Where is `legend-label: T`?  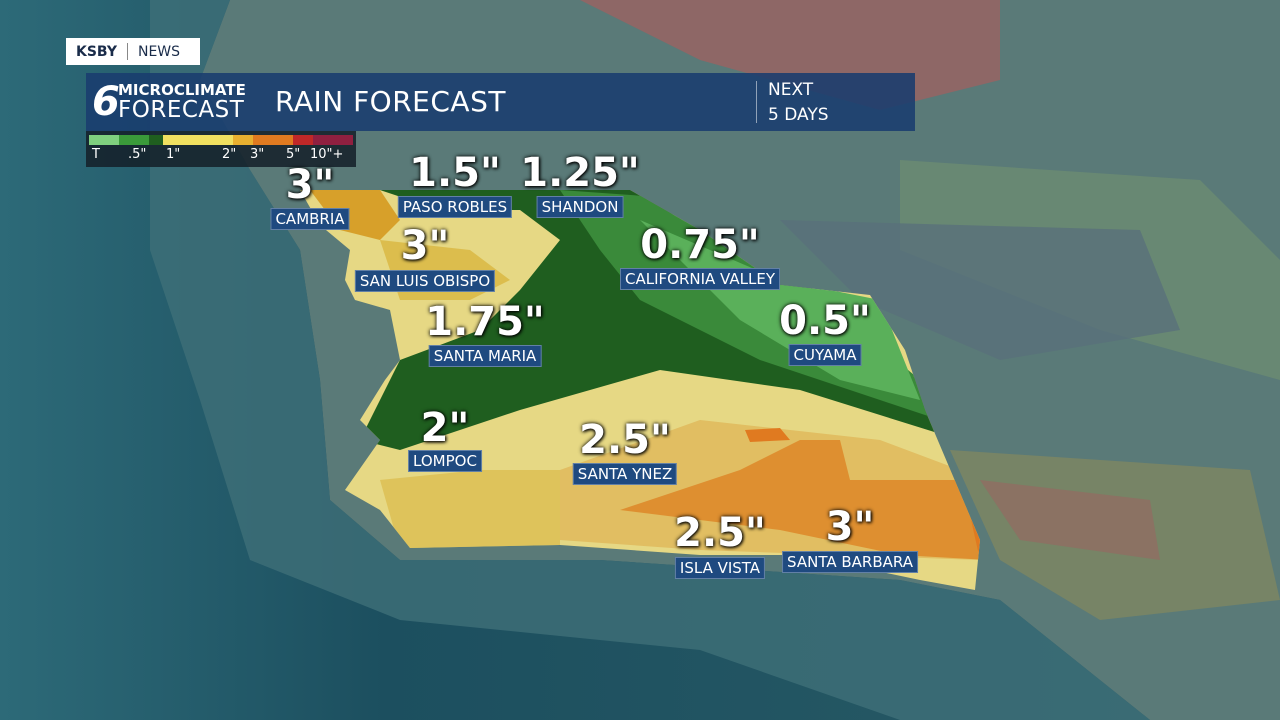
legend-label: T is located at coordinates (96, 154).